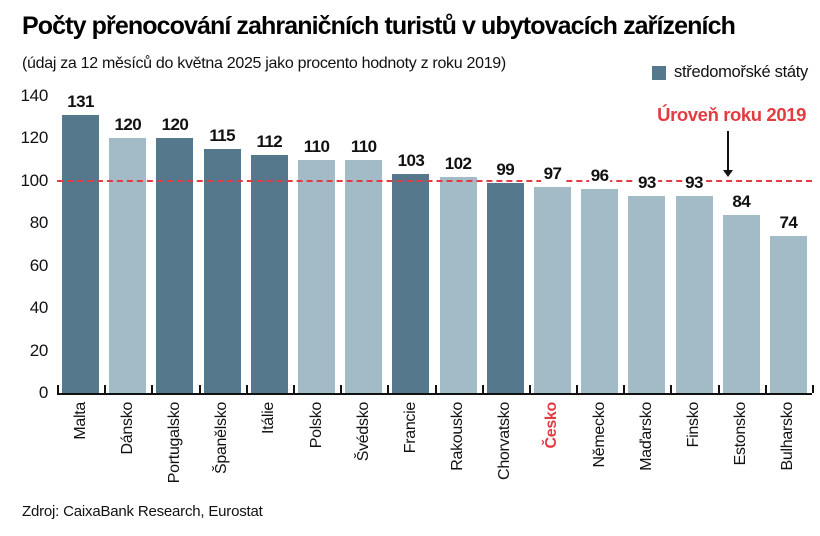  Describe the element at coordinates (788, 436) in the screenshot. I see `x-axis-label: Bulharsko` at that location.